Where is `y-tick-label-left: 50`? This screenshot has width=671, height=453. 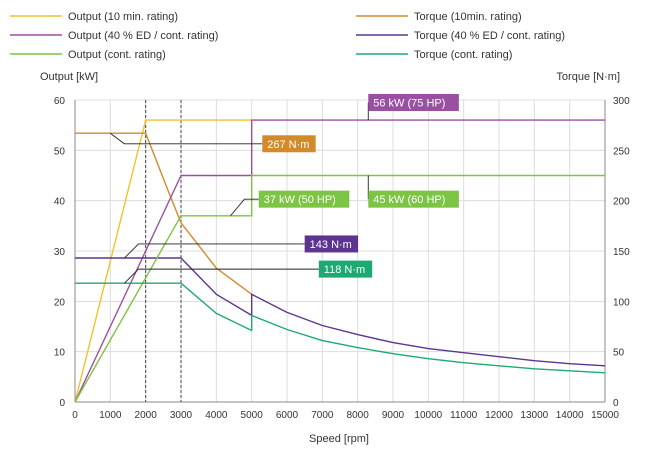 y-tick-label-left: 50 is located at coordinates (60, 151).